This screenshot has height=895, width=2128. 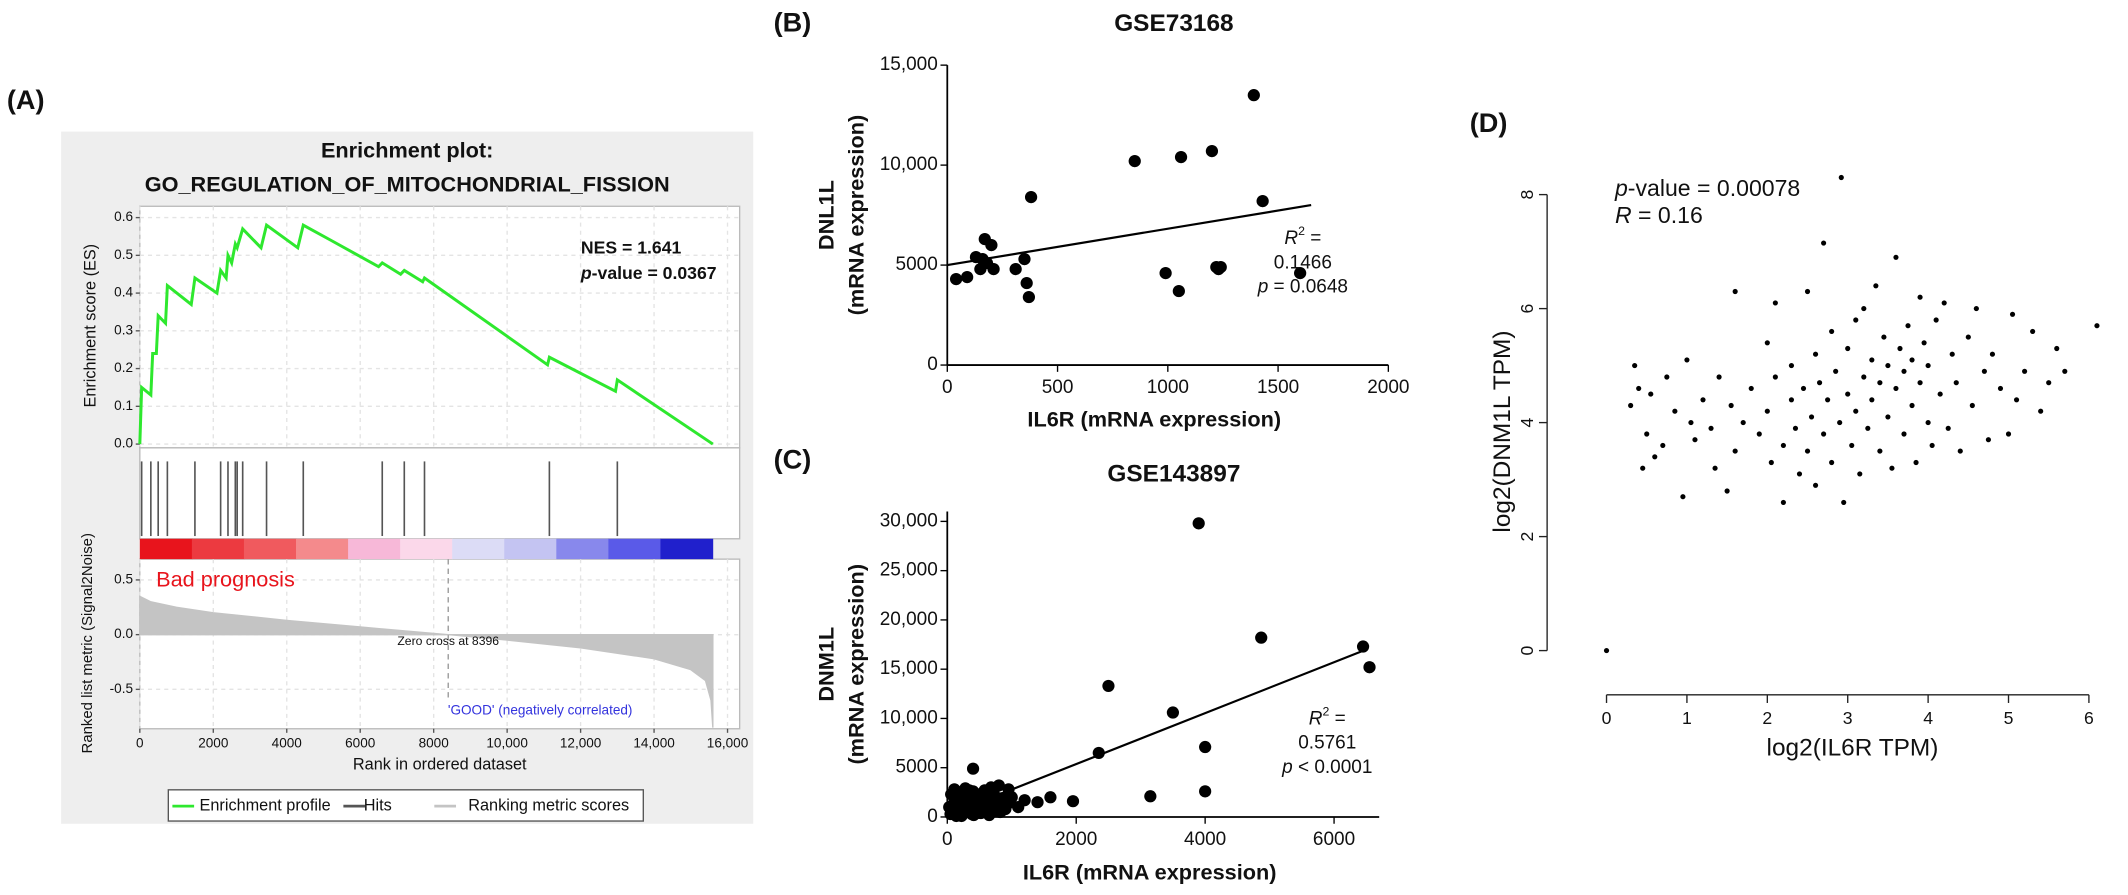 What do you see at coordinates (26, 99) in the screenshot?
I see `panel-label: (A)` at bounding box center [26, 99].